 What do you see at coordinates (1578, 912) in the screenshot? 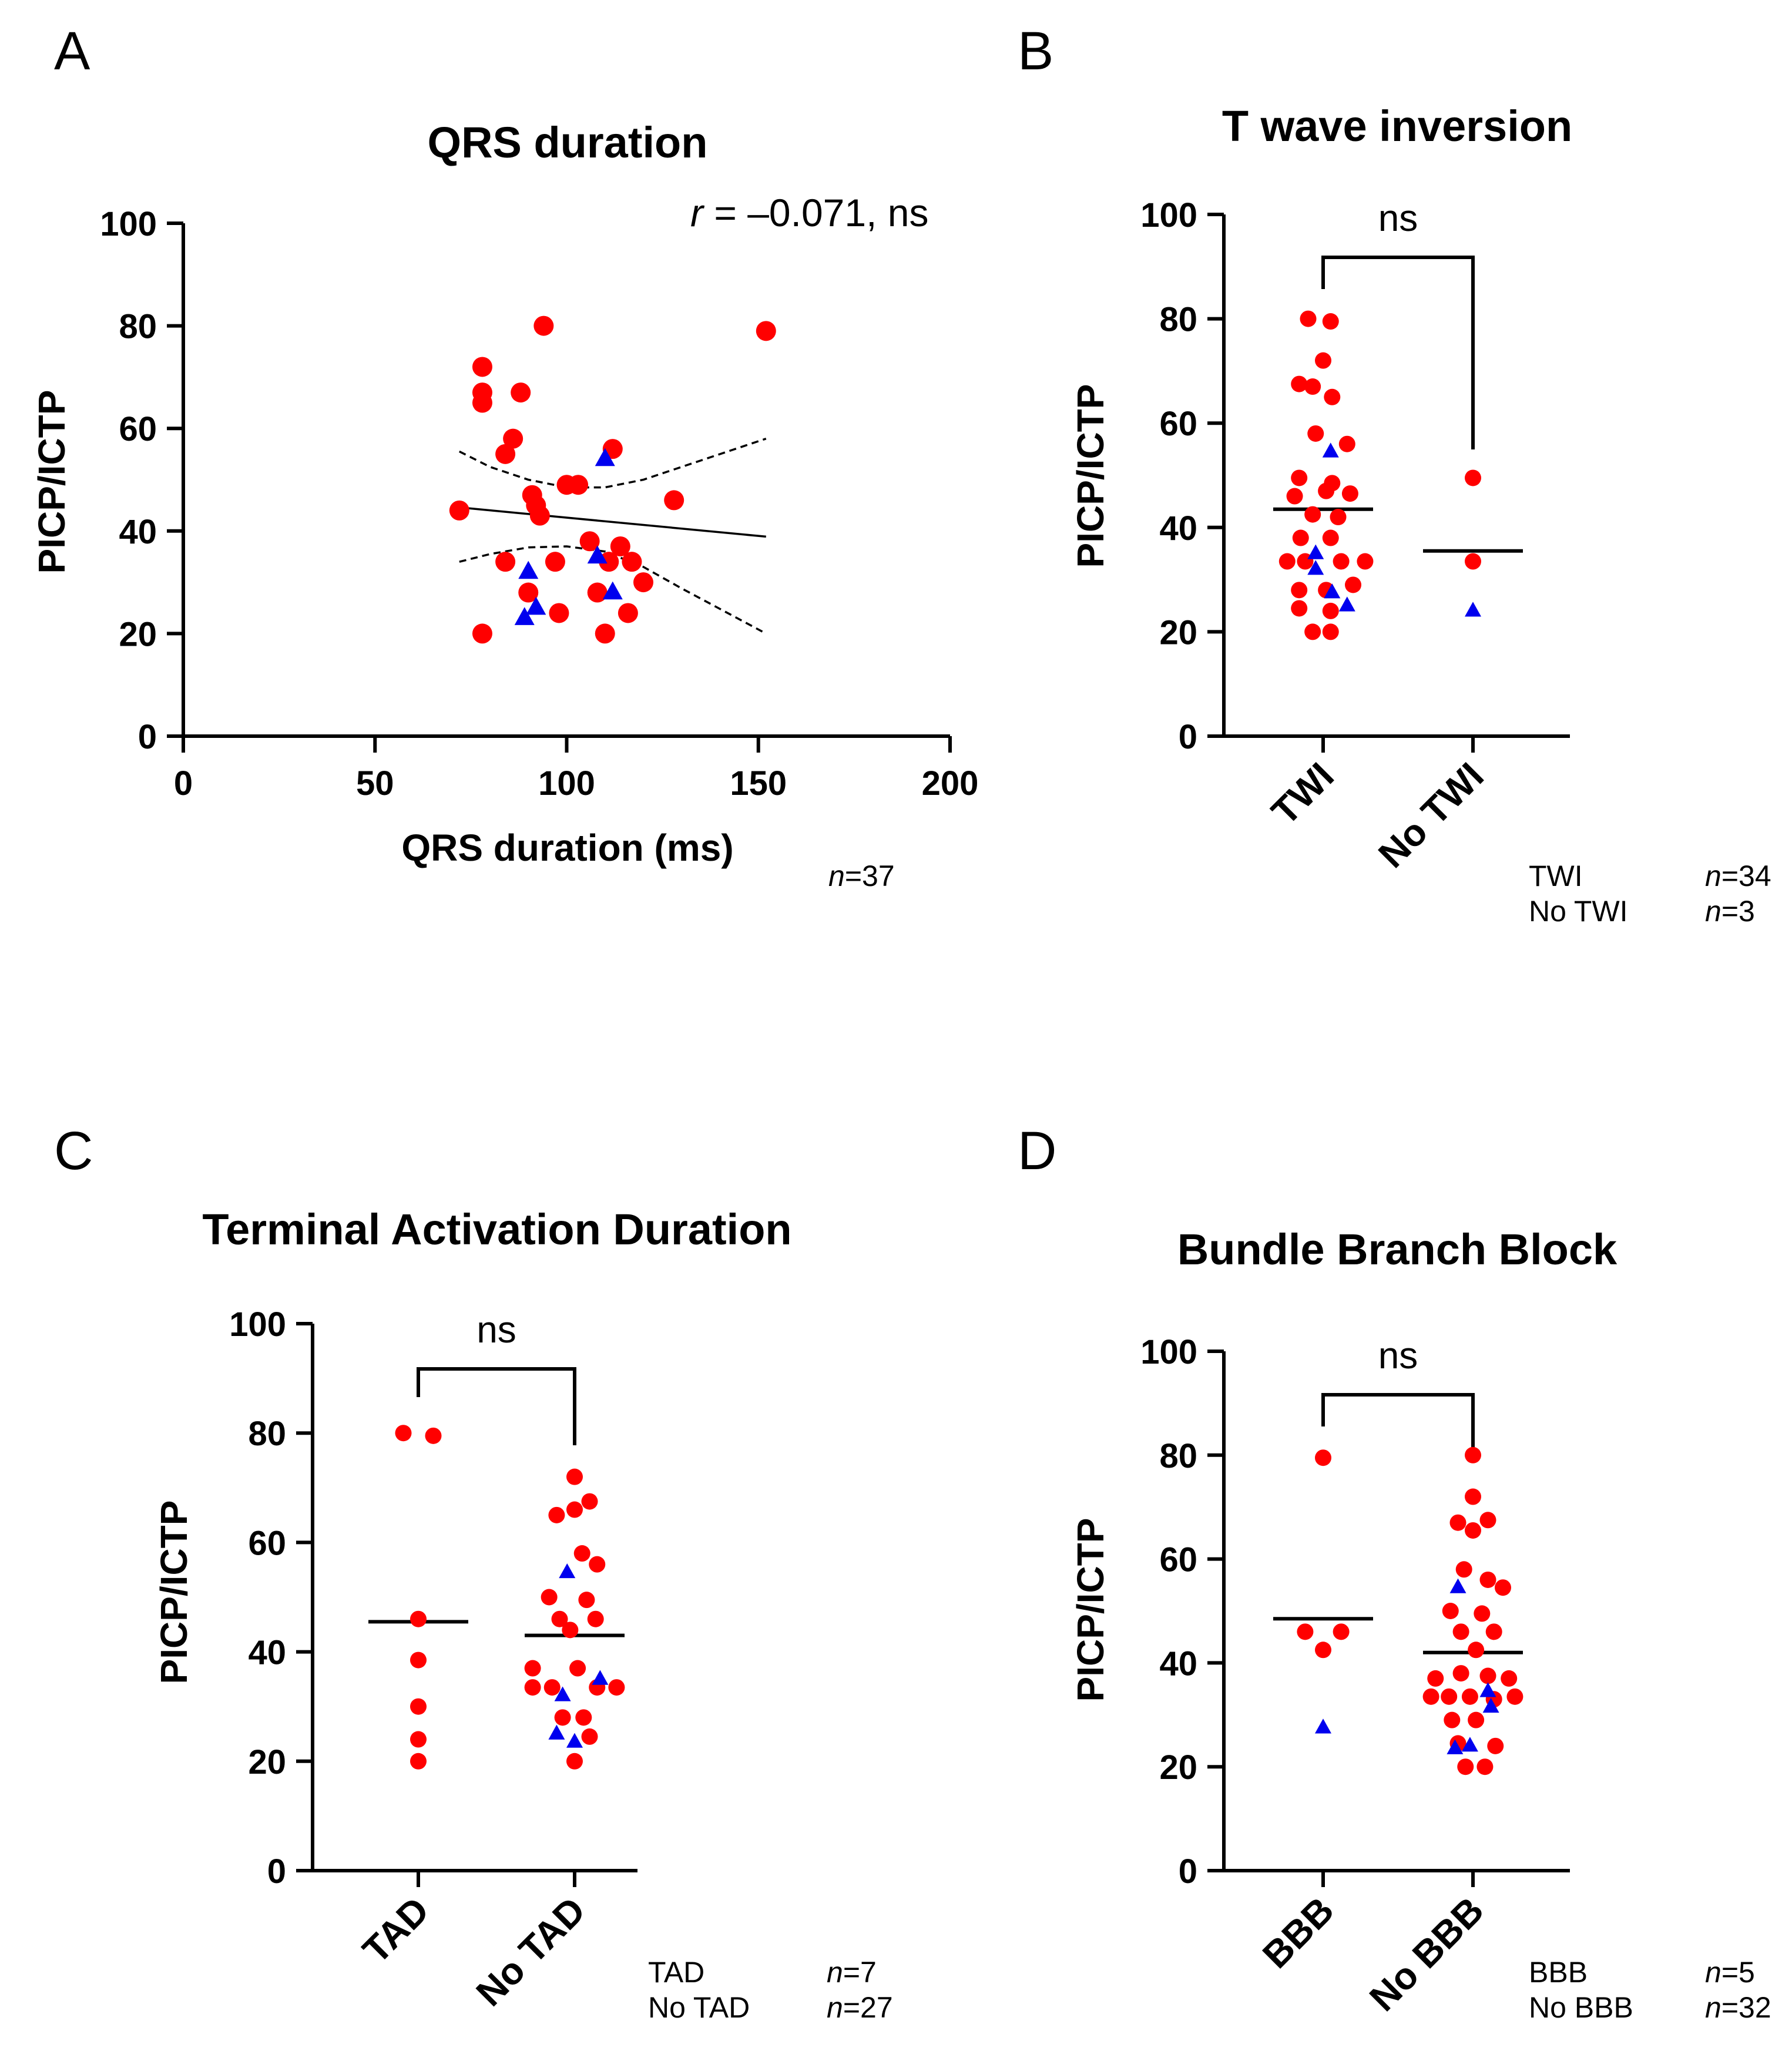
I see `legend-group-label: No TWI` at bounding box center [1578, 912].